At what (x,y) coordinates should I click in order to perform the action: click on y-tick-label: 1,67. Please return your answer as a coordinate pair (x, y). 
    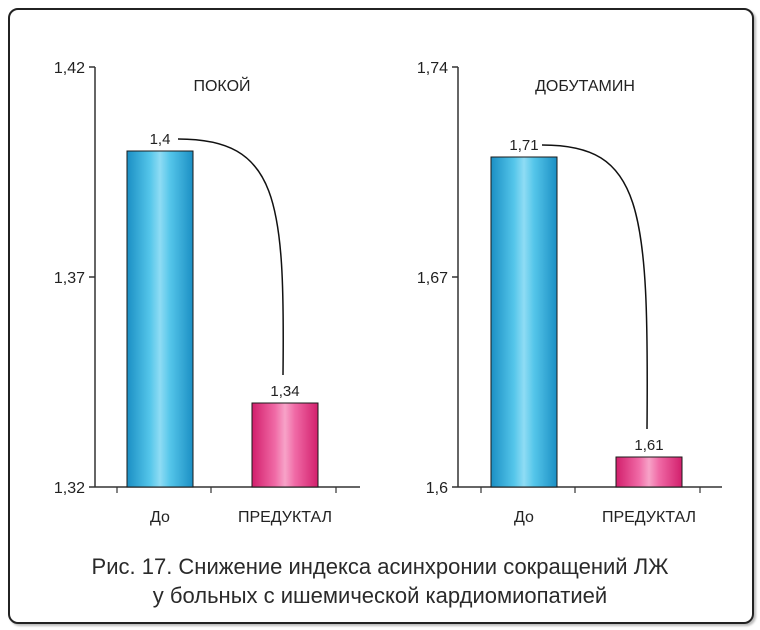
    Looking at the image, I should click on (432, 278).